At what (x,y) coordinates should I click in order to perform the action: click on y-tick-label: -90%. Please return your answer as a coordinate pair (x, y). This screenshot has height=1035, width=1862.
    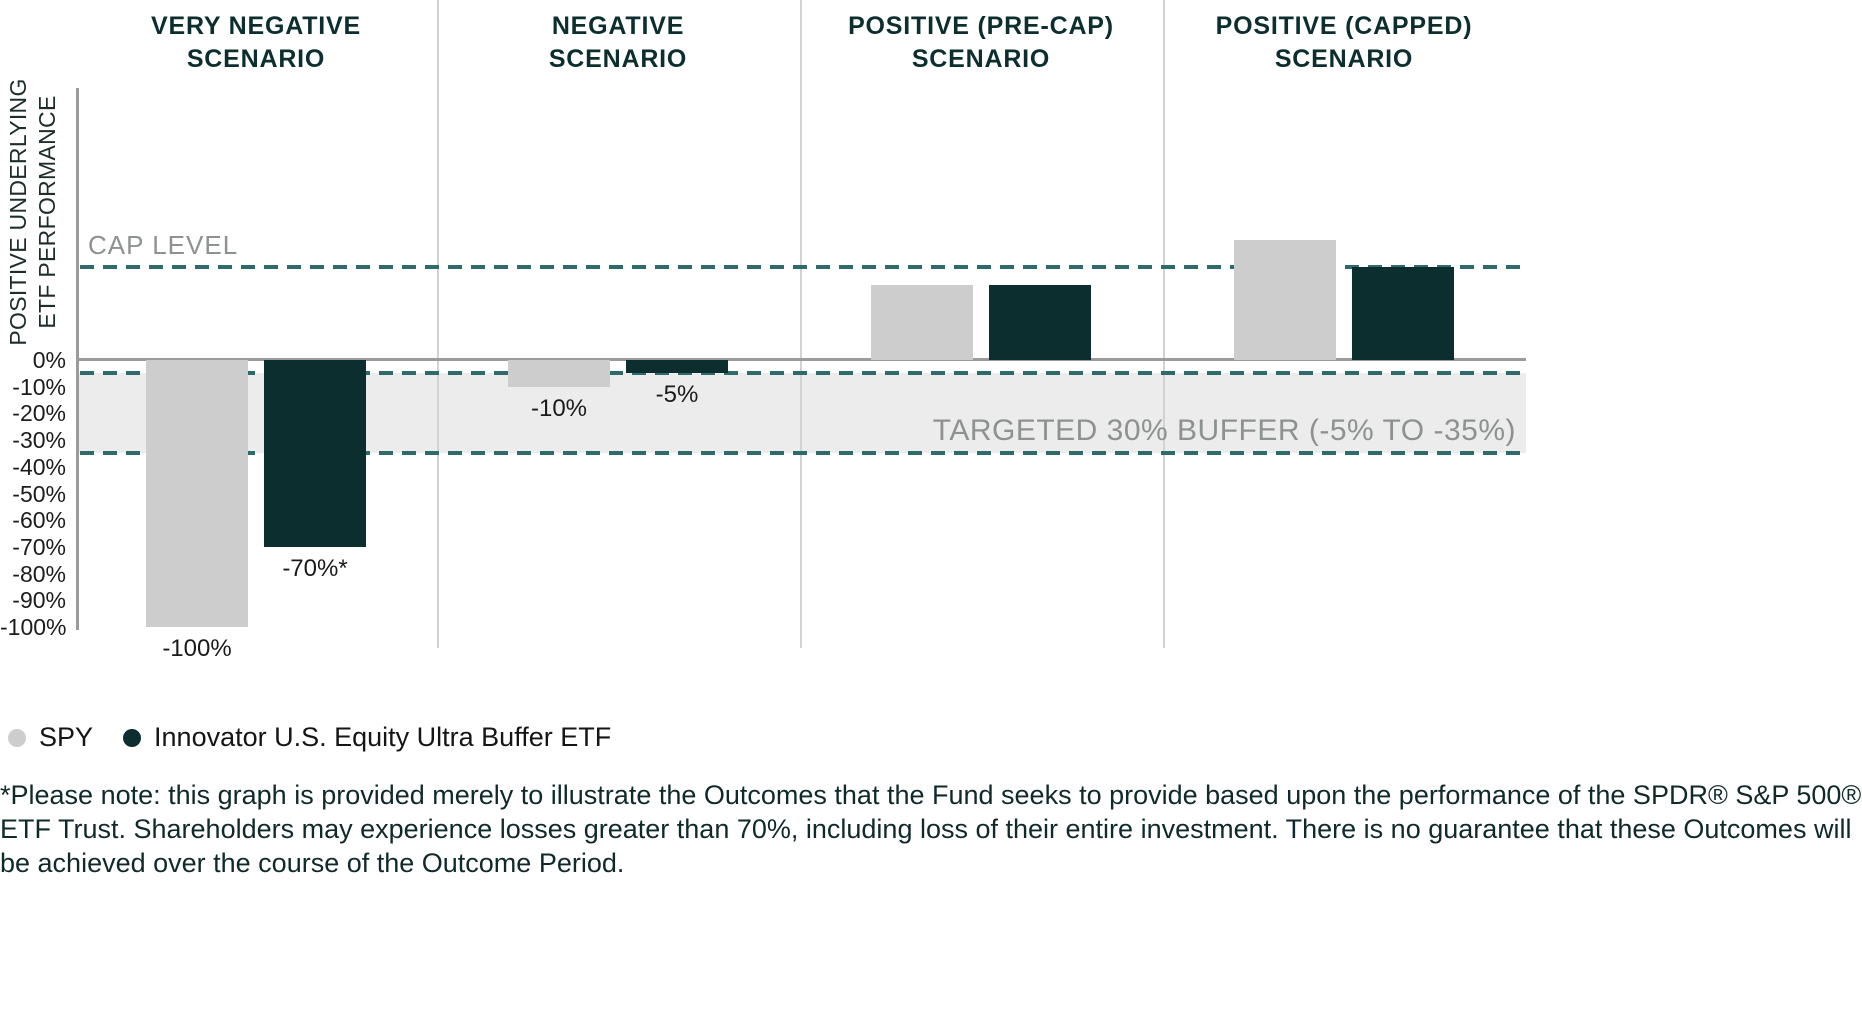
    Looking at the image, I should click on (39, 600).